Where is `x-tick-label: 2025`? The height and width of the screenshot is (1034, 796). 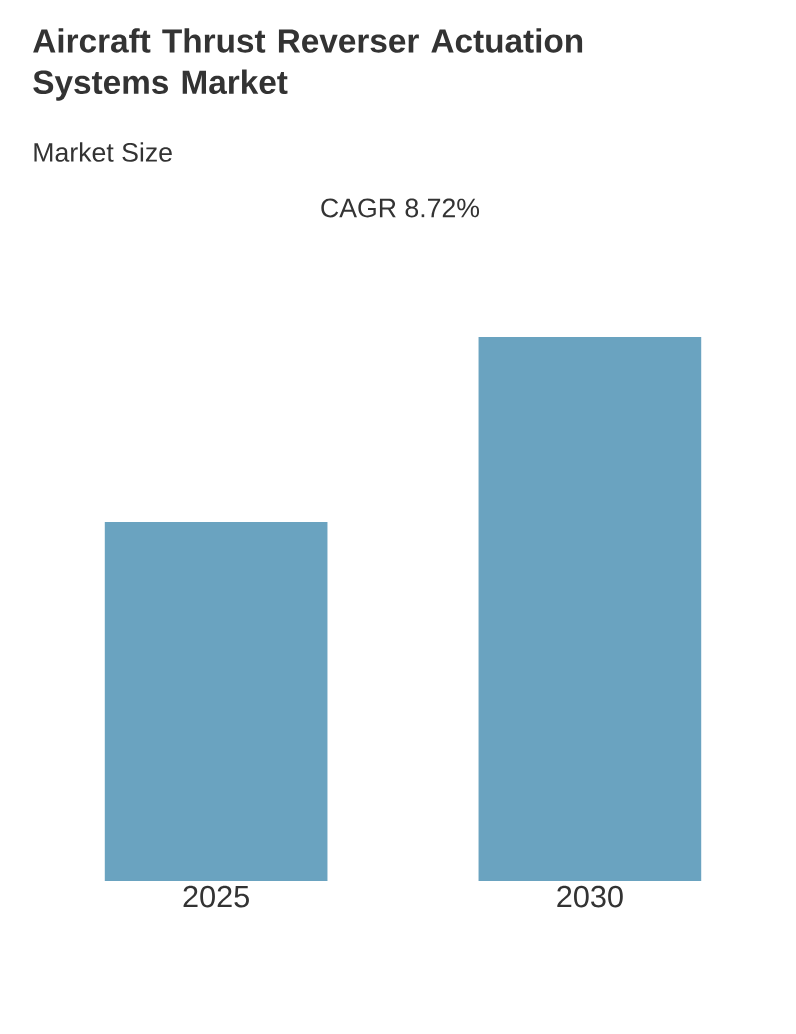
x-tick-label: 2025 is located at coordinates (216, 896).